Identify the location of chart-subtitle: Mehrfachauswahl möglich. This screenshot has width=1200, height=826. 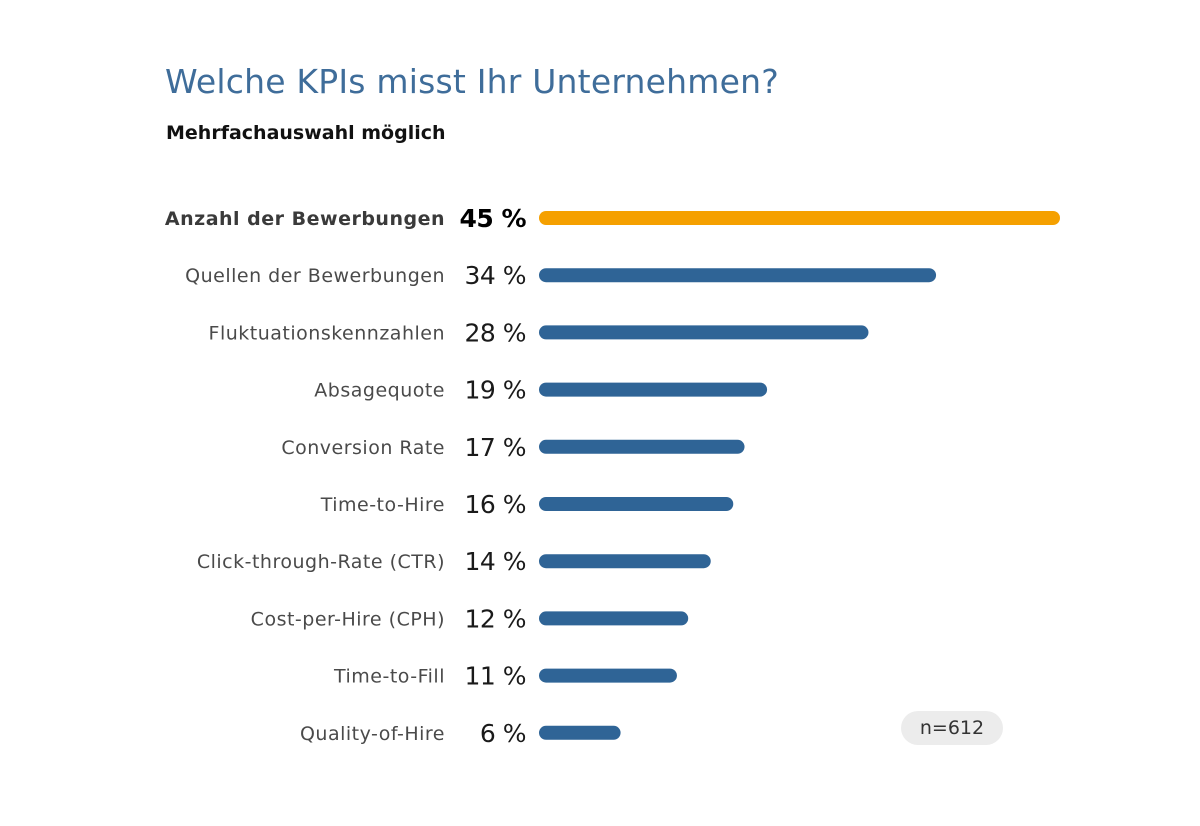
(306, 133).